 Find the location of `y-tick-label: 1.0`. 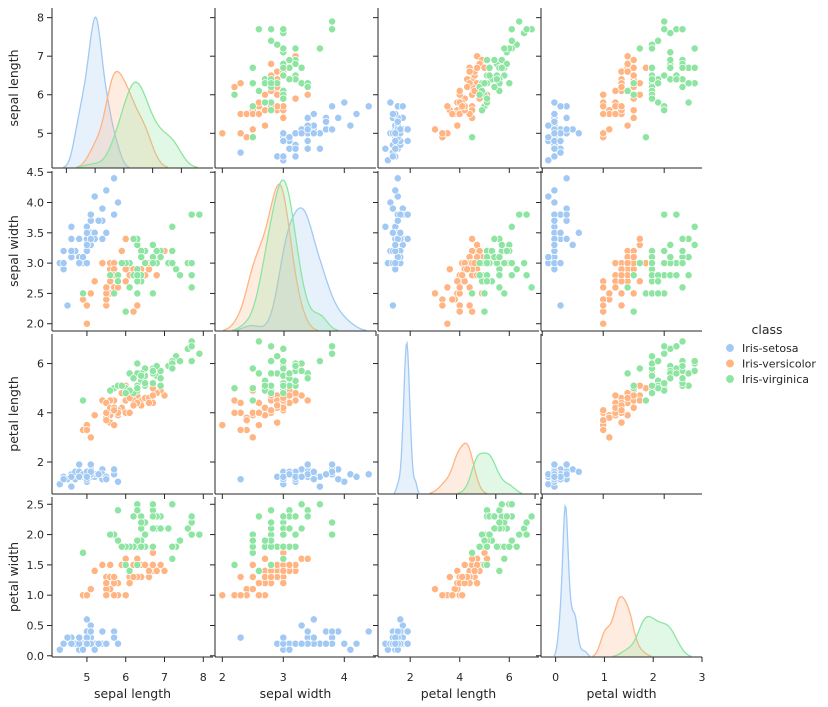

y-tick-label: 1.0 is located at coordinates (36, 595).